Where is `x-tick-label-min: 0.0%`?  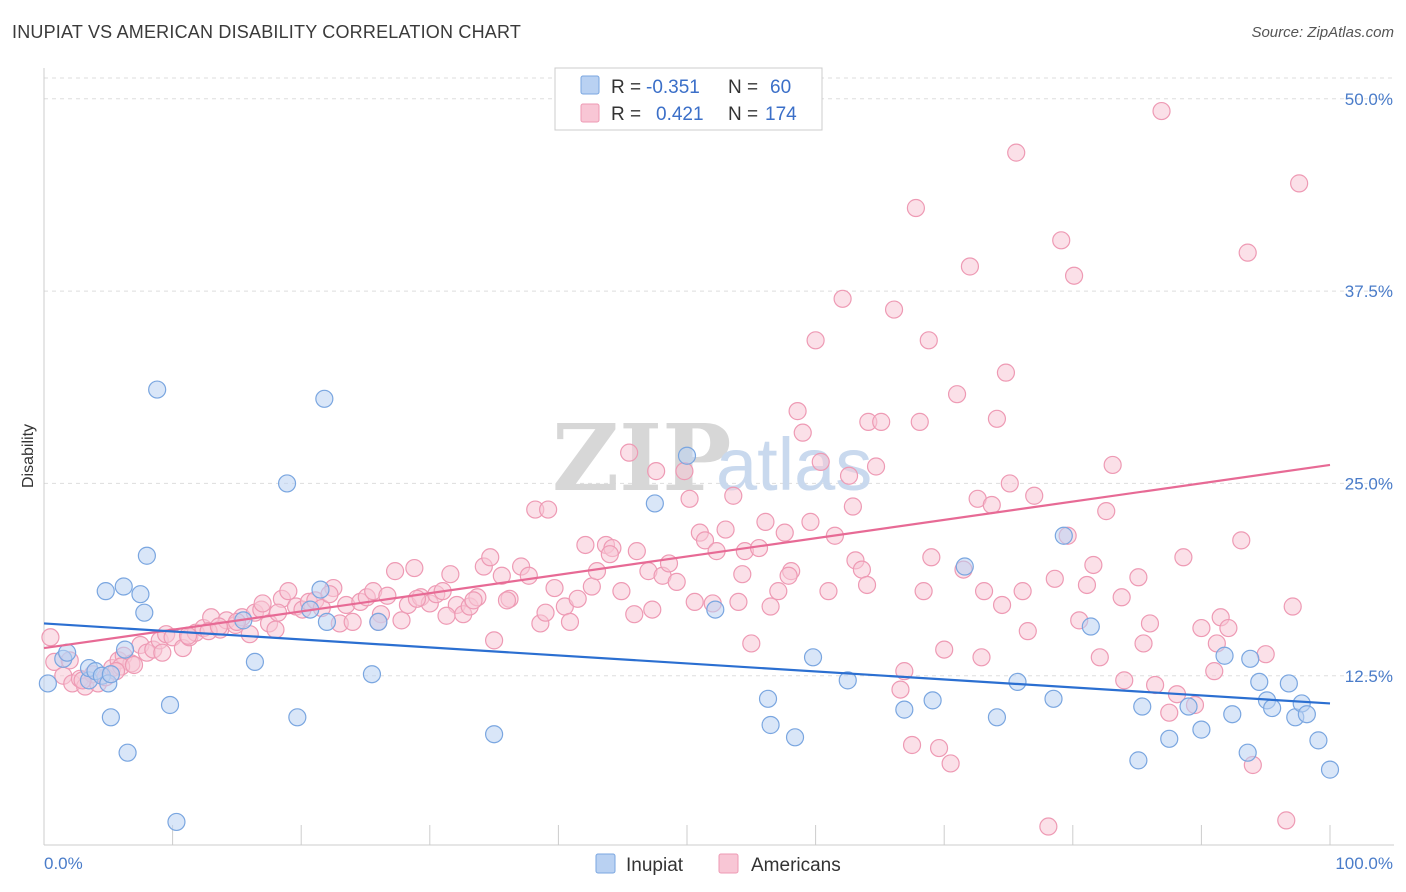 x-tick-label-min: 0.0% is located at coordinates (63, 863).